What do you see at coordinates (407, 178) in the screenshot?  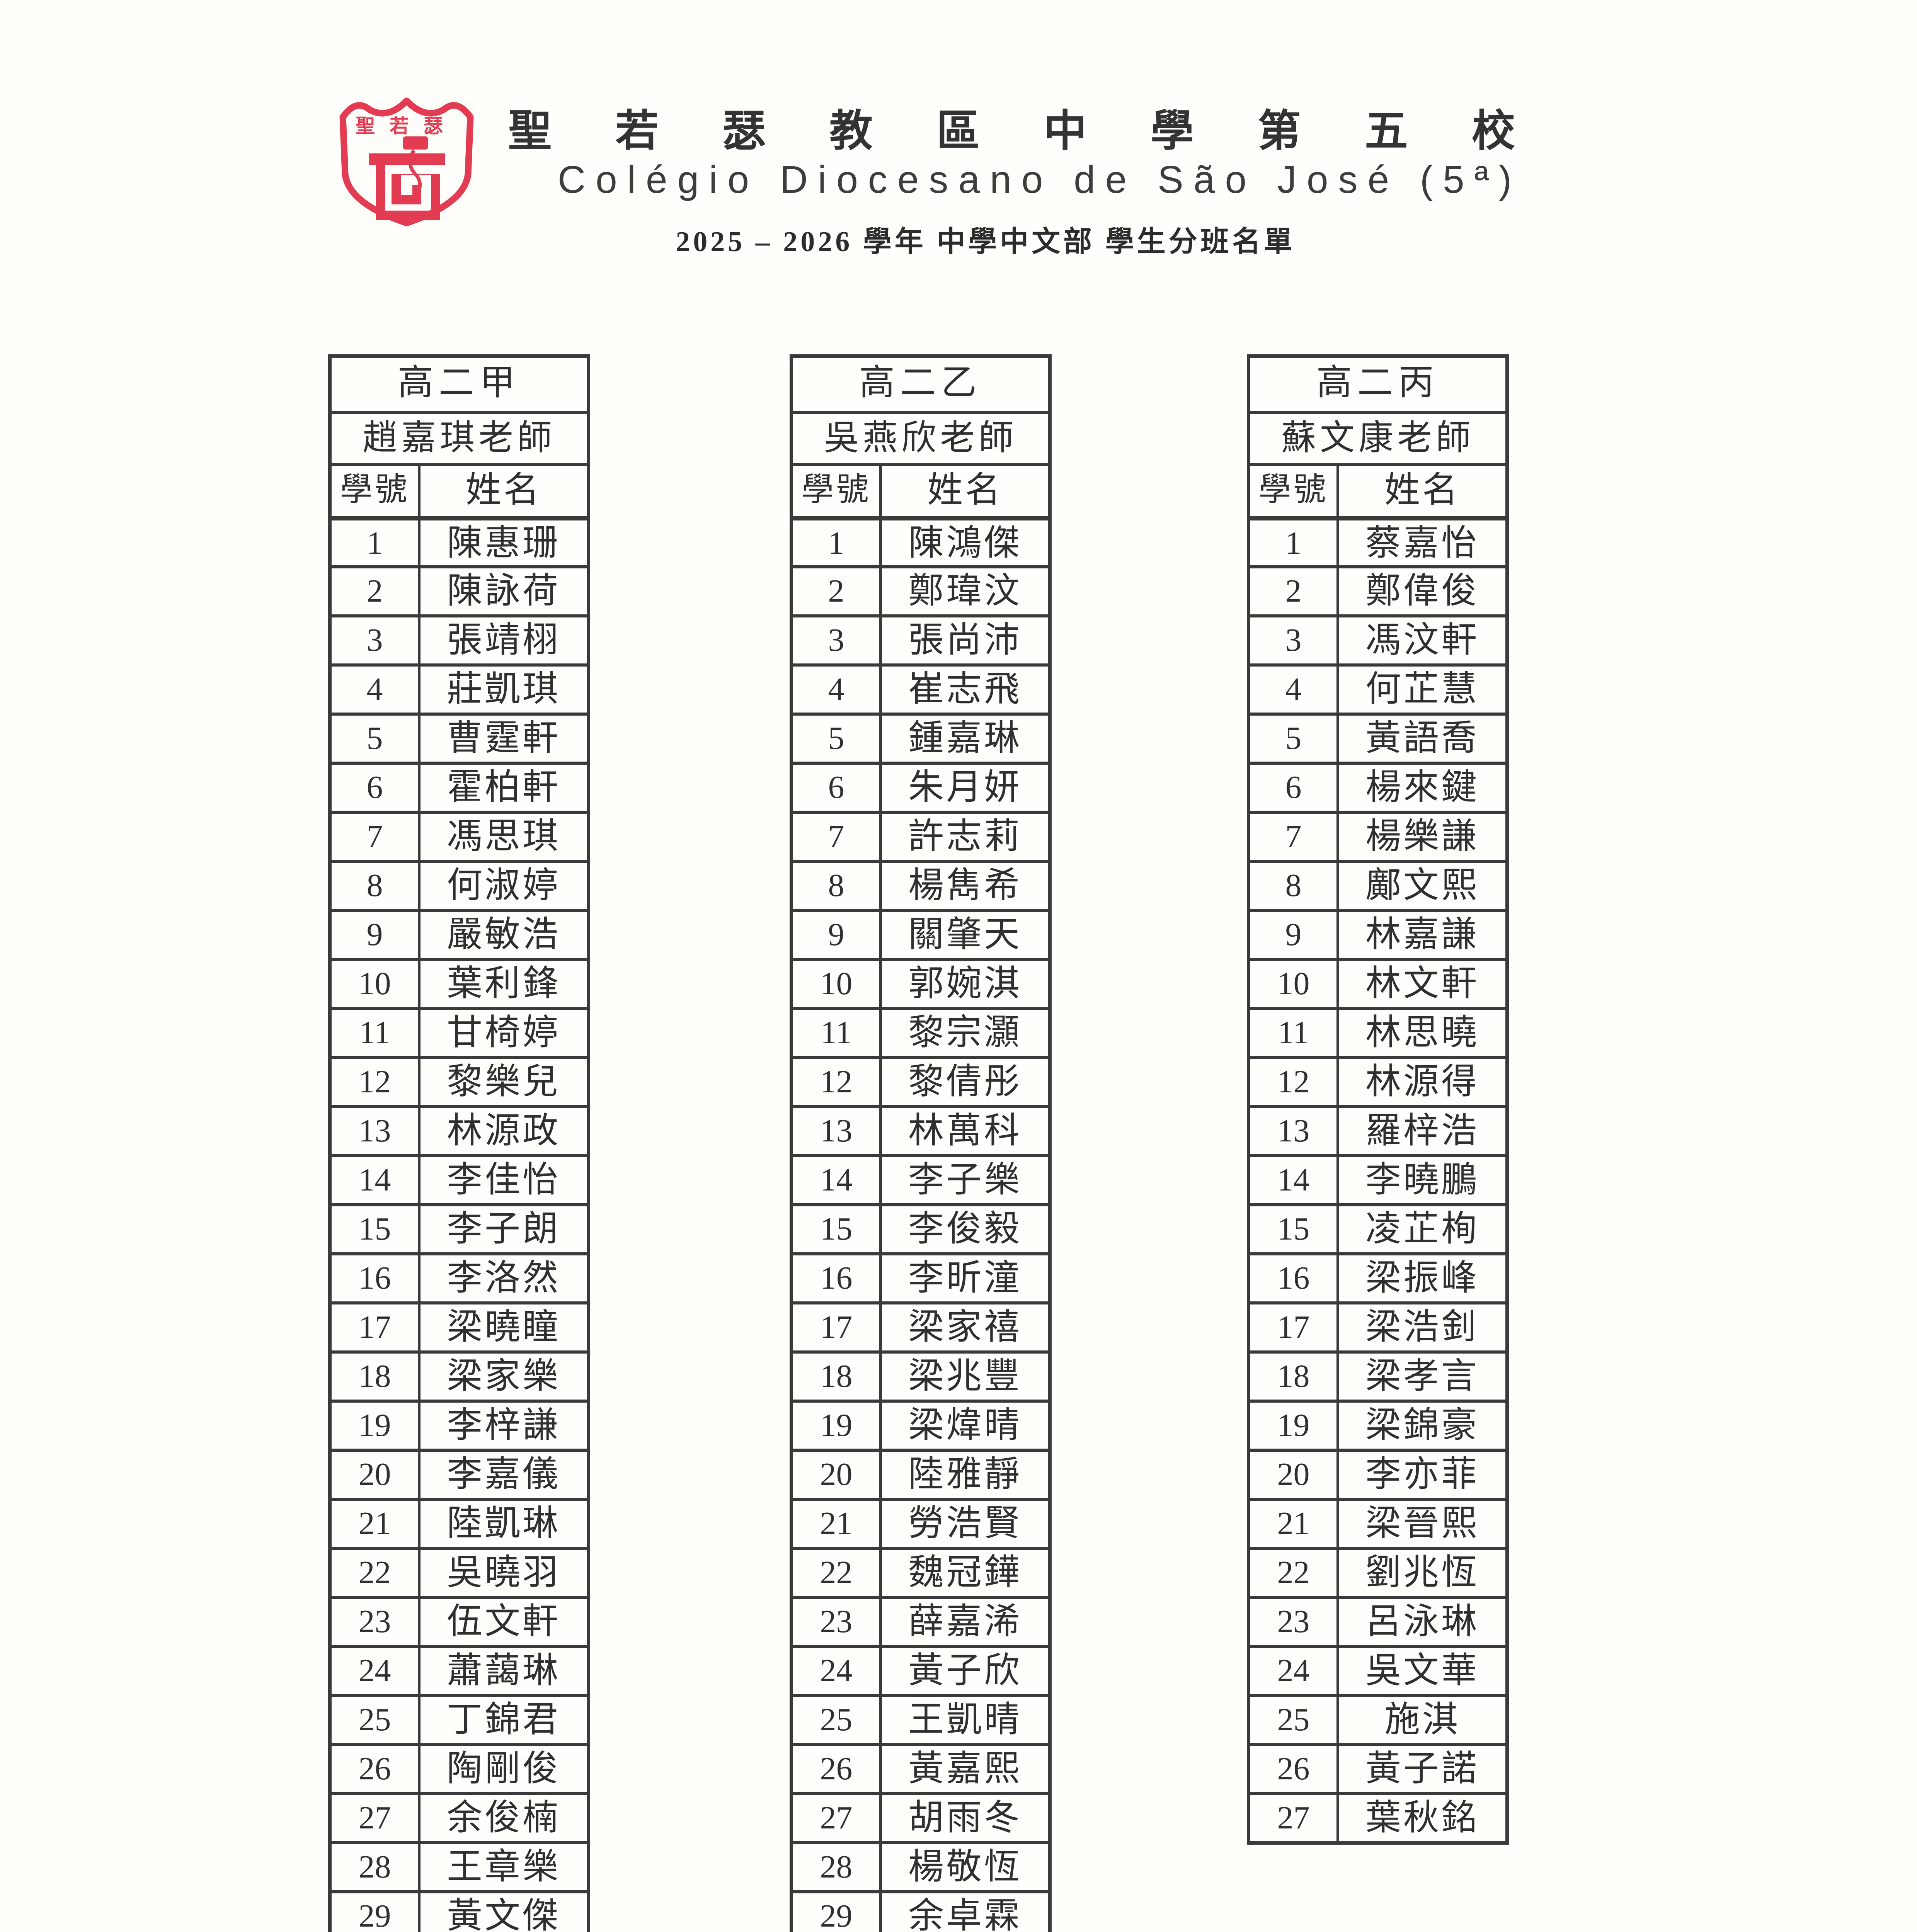 I see `crest-monogram` at bounding box center [407, 178].